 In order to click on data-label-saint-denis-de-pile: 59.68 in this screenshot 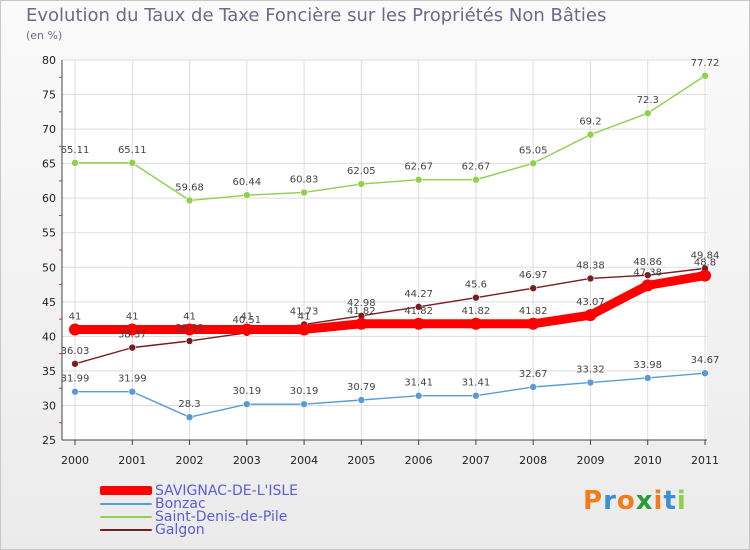, I will do `click(189, 187)`.